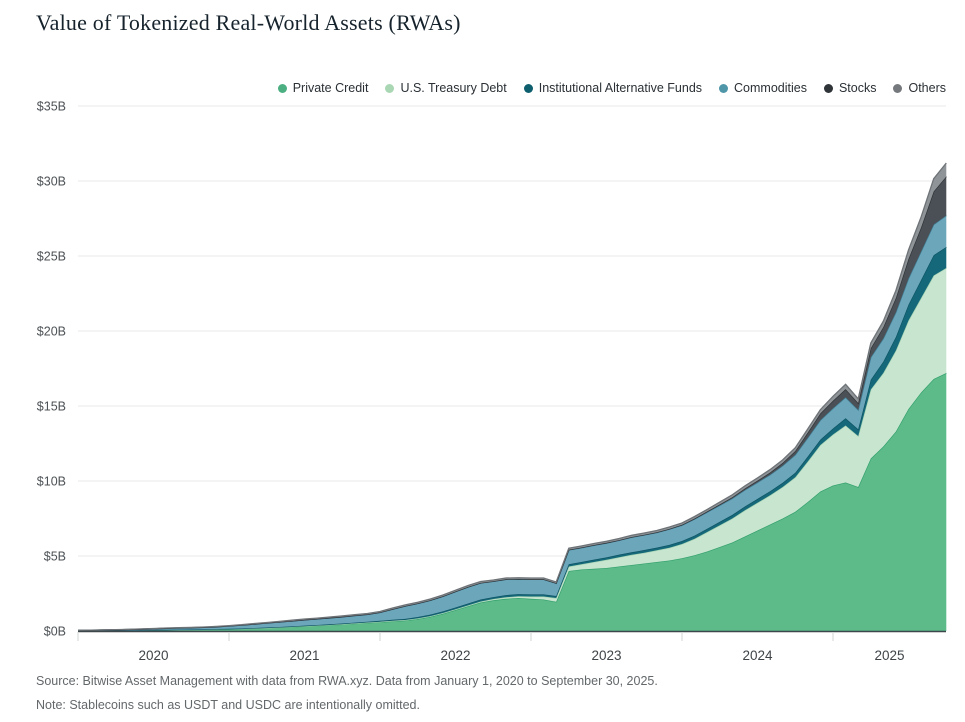 The height and width of the screenshot is (722, 965). What do you see at coordinates (857, 88) in the screenshot?
I see `legend-label: Stocks` at bounding box center [857, 88].